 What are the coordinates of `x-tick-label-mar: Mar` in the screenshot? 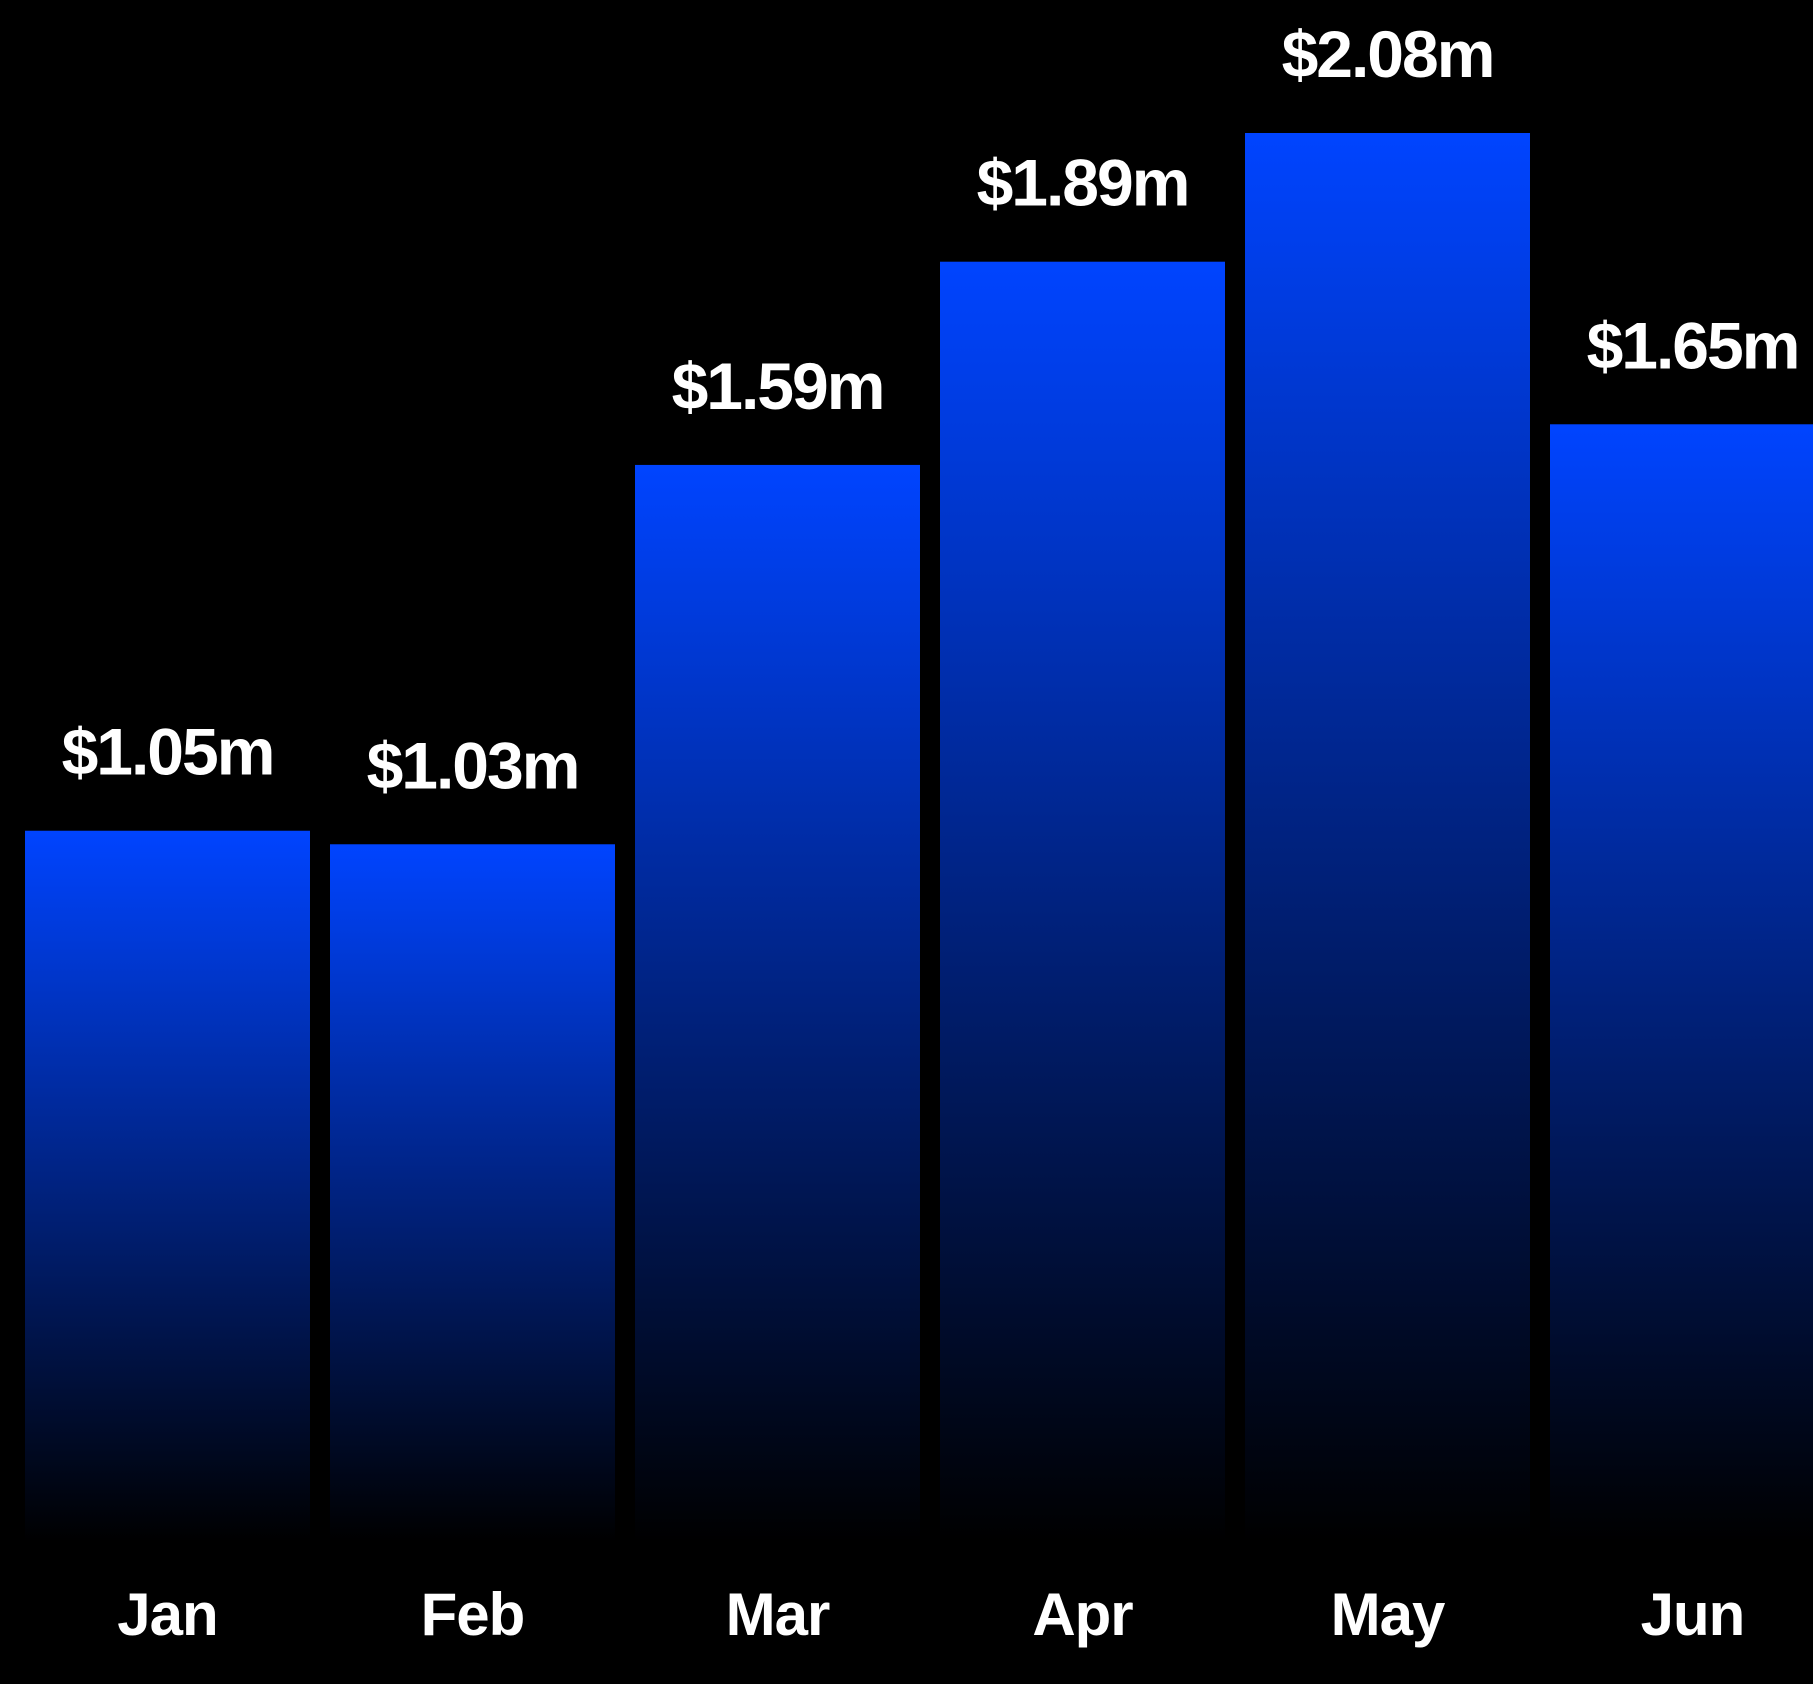 It's located at (778, 1614).